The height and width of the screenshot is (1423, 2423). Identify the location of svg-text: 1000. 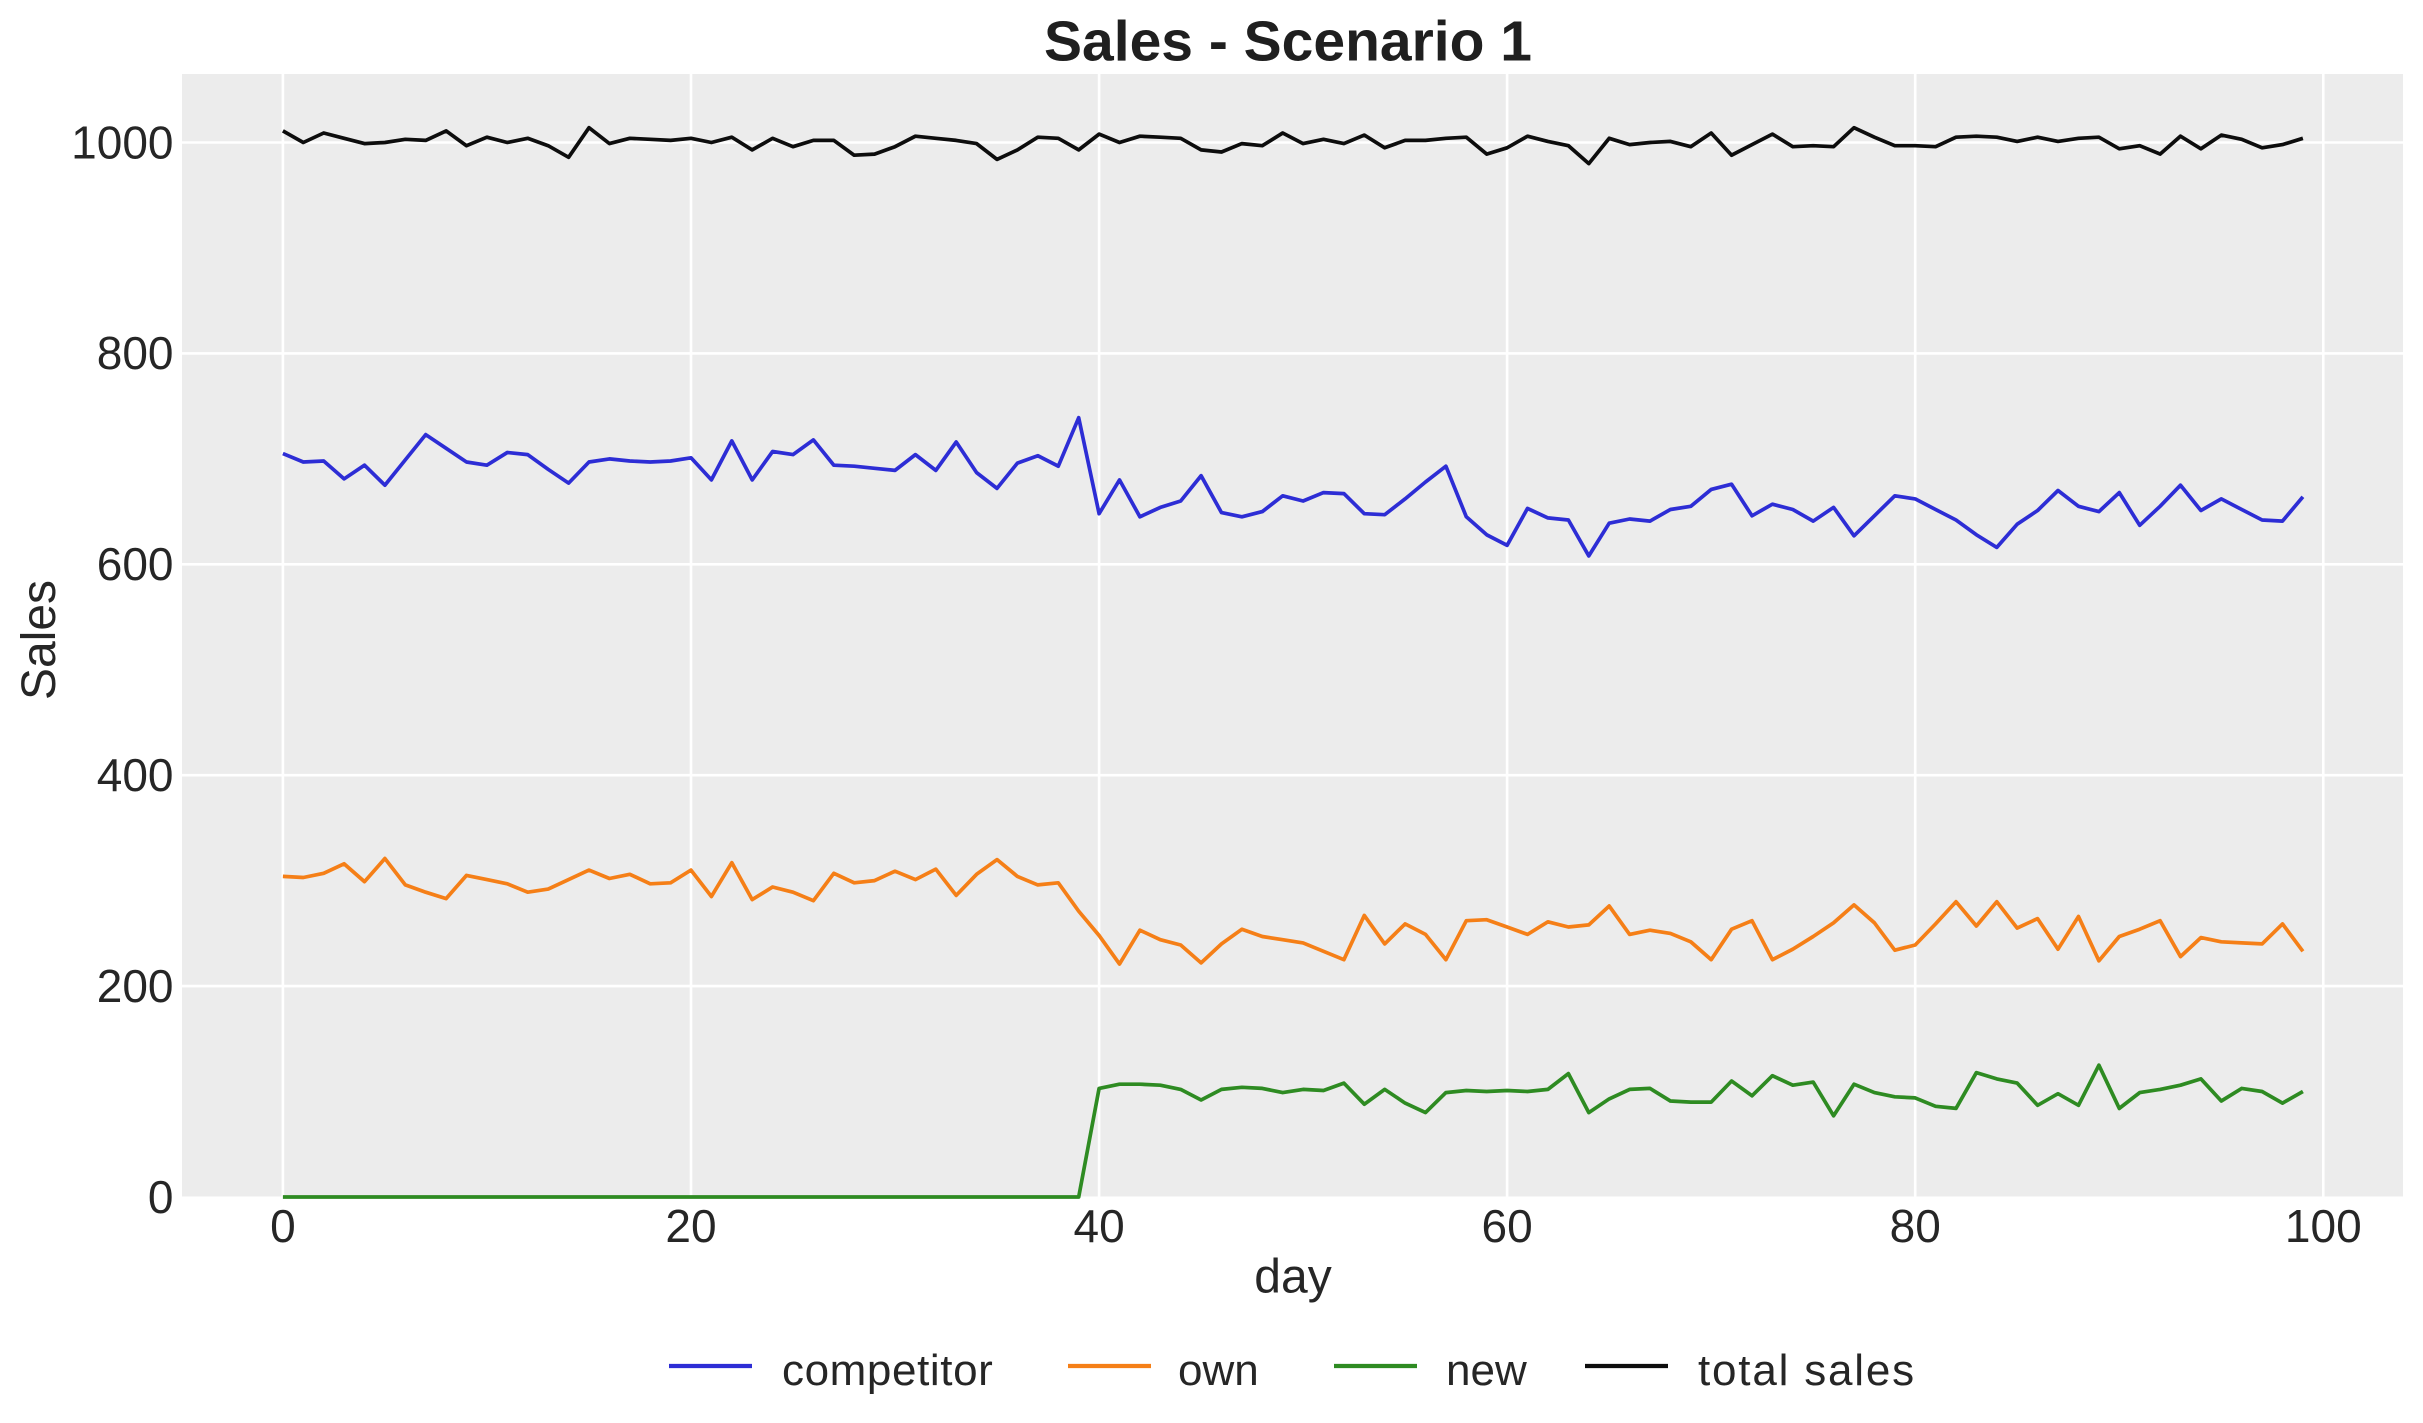
(122, 142).